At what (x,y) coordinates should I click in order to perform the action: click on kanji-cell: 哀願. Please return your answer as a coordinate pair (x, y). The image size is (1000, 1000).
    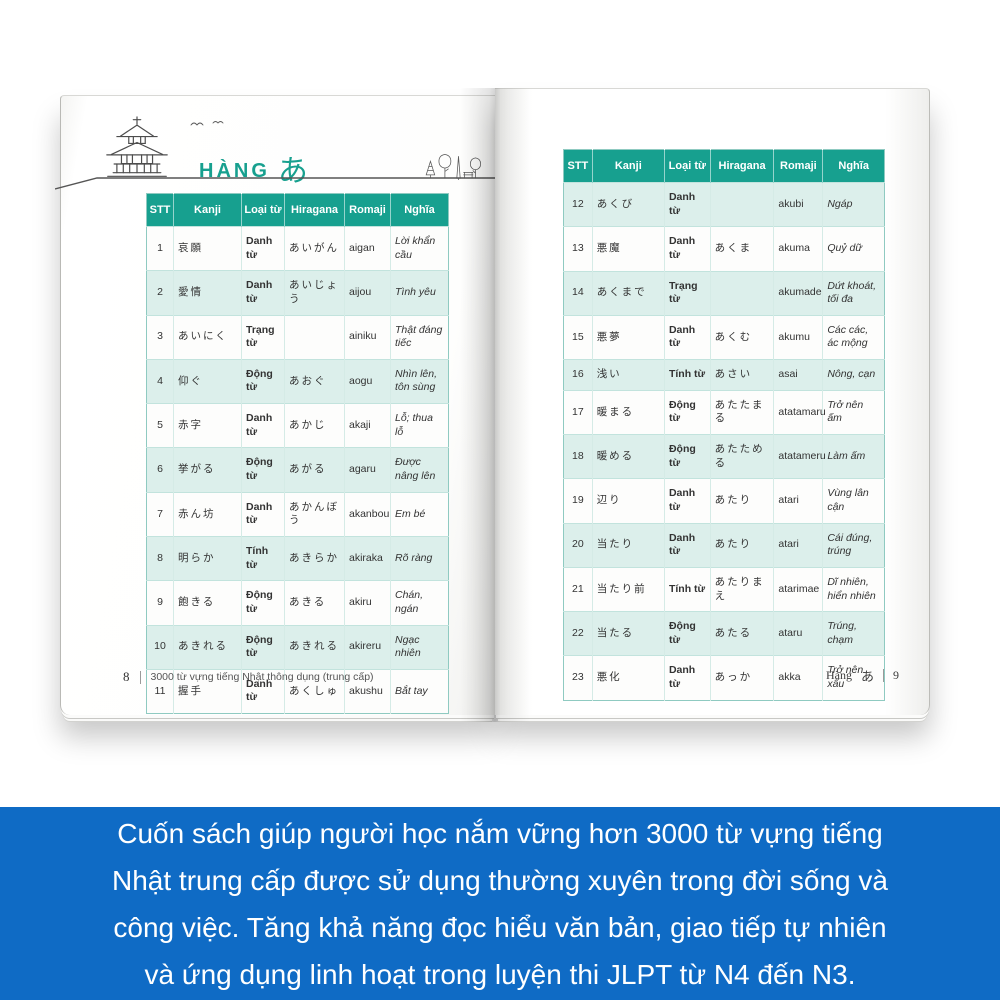
    Looking at the image, I should click on (207, 248).